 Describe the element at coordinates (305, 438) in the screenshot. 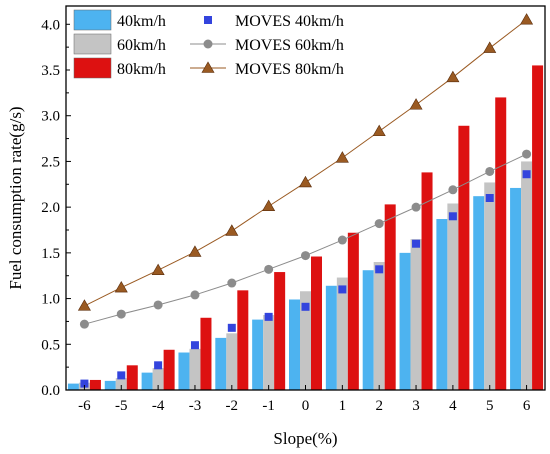

I see `x-axis-title: Slope(%)` at that location.